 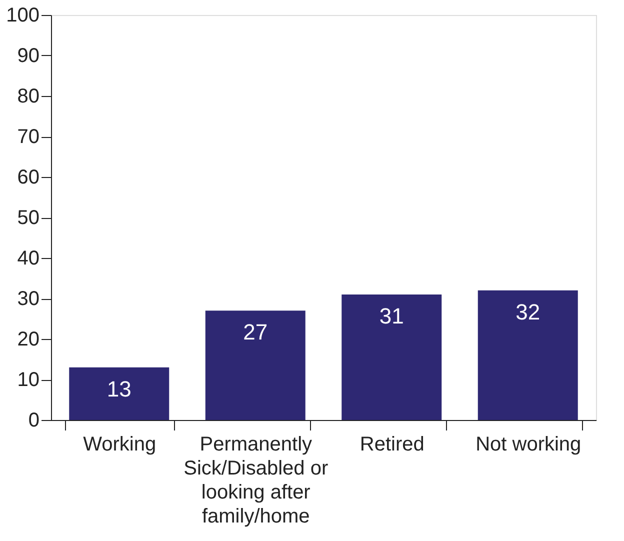 What do you see at coordinates (28, 299) in the screenshot?
I see `y-tick-label: 30` at bounding box center [28, 299].